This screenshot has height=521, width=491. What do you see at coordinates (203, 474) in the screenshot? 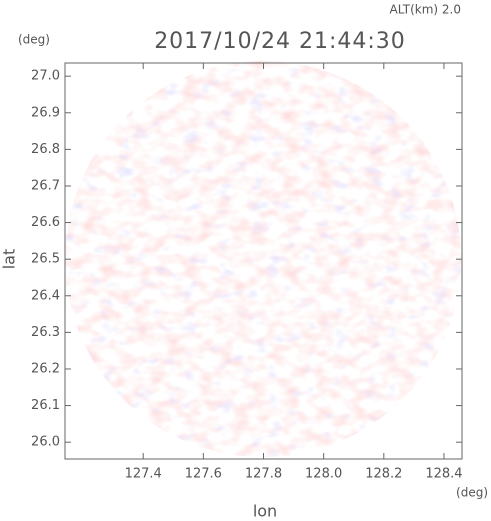
I see `x-tick-label: 127.6` at bounding box center [203, 474].